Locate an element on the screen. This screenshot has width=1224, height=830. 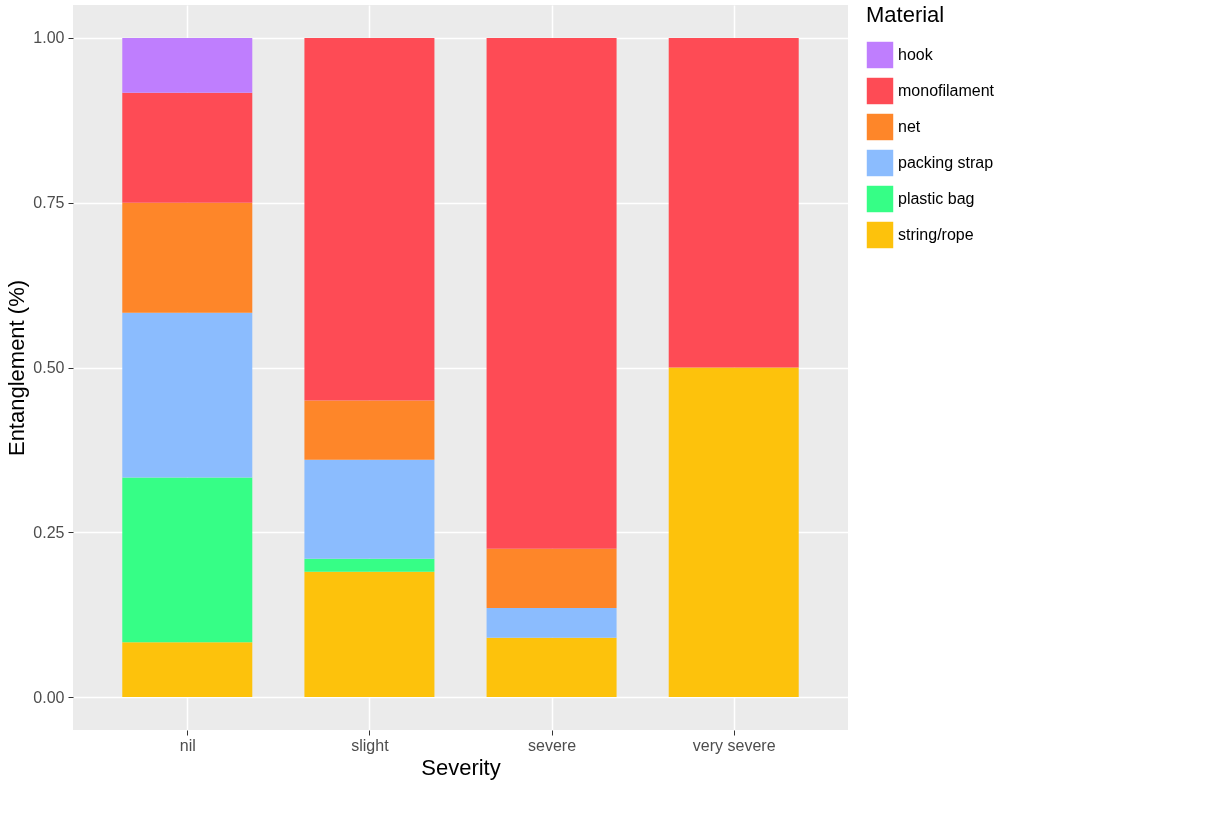
x-tick-label: slight is located at coordinates (370, 745).